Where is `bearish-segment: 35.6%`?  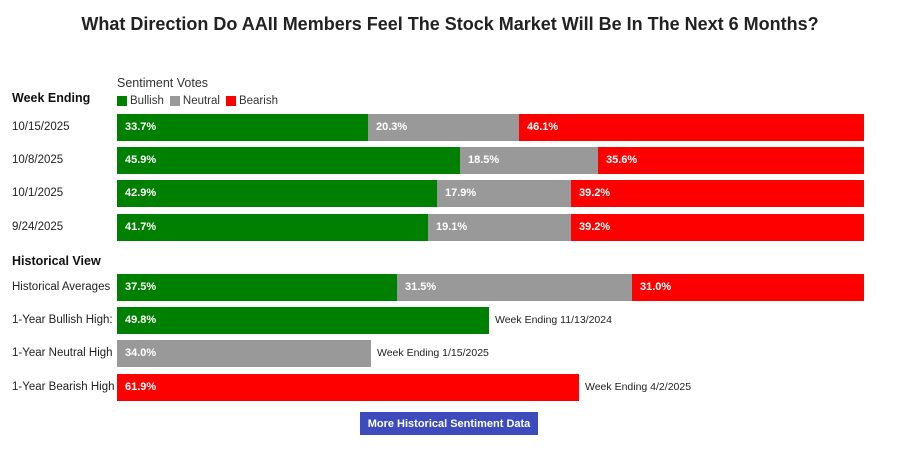
bearish-segment: 35.6% is located at coordinates (731, 160).